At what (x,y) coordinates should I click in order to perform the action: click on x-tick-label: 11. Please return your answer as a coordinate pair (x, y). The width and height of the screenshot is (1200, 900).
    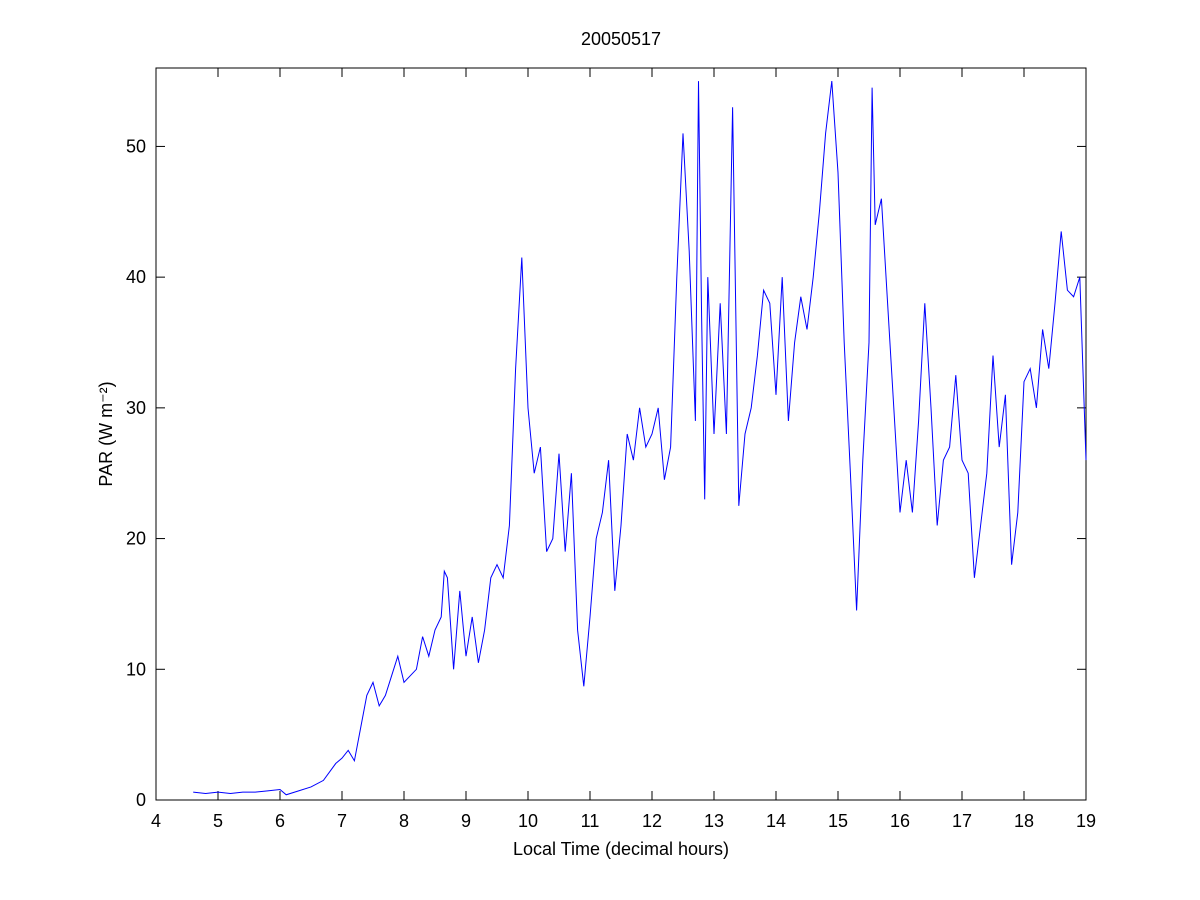
    Looking at the image, I should click on (590, 821).